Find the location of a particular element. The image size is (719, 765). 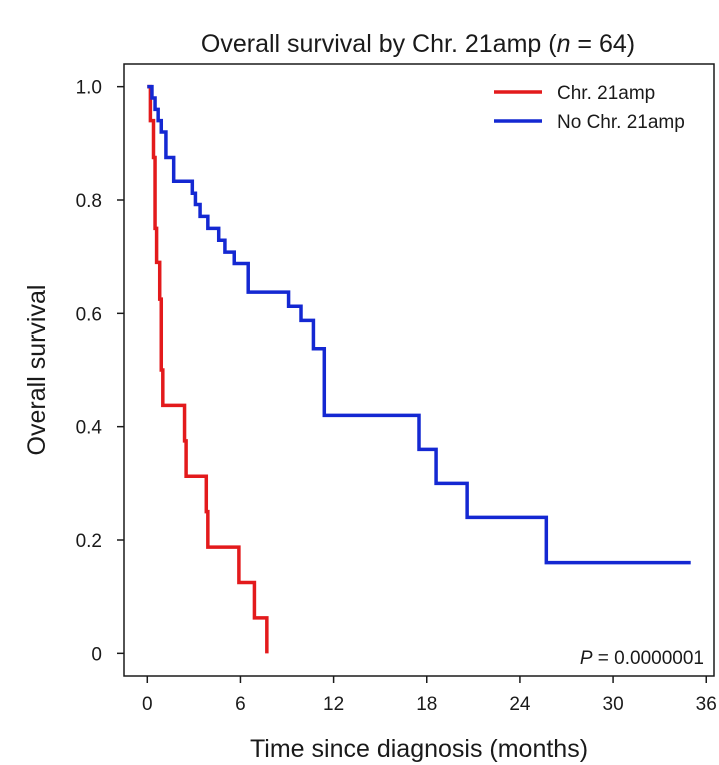

x-tick-label: 36 is located at coordinates (706, 704).